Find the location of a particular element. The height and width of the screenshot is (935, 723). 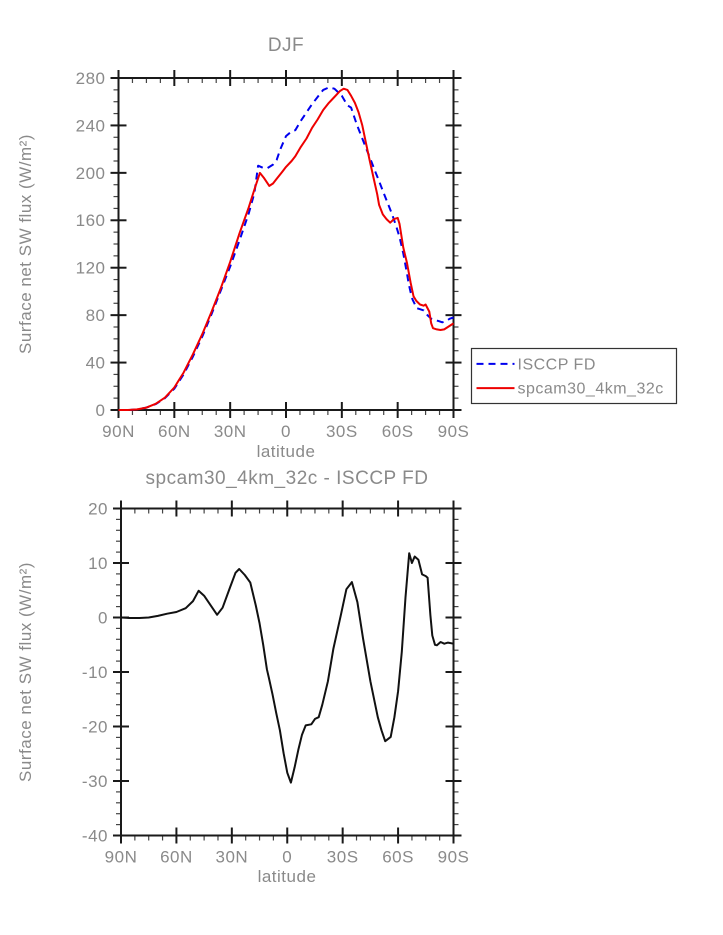

y-tick-label: 40 is located at coordinates (96, 363).